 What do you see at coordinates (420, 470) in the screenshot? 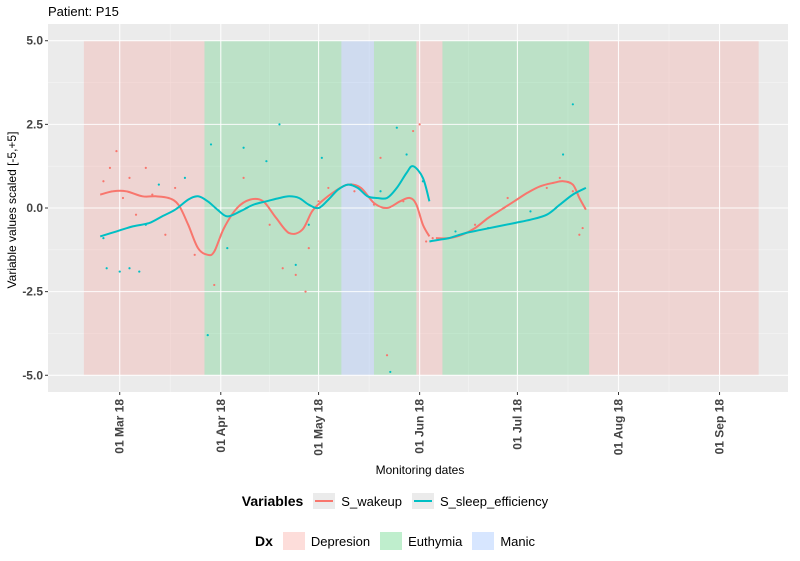
I see `x-axis-label: Monitoring dates` at bounding box center [420, 470].